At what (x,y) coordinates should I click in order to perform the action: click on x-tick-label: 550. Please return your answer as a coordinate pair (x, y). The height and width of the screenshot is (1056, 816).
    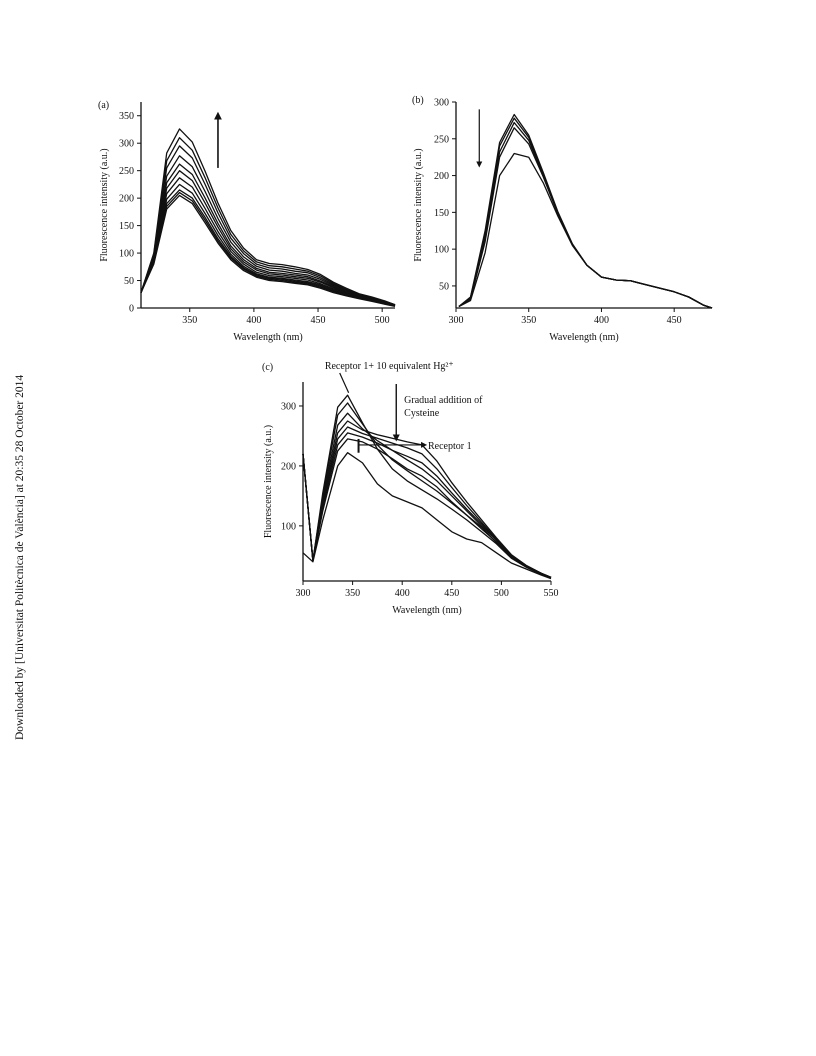
    Looking at the image, I should click on (551, 593).